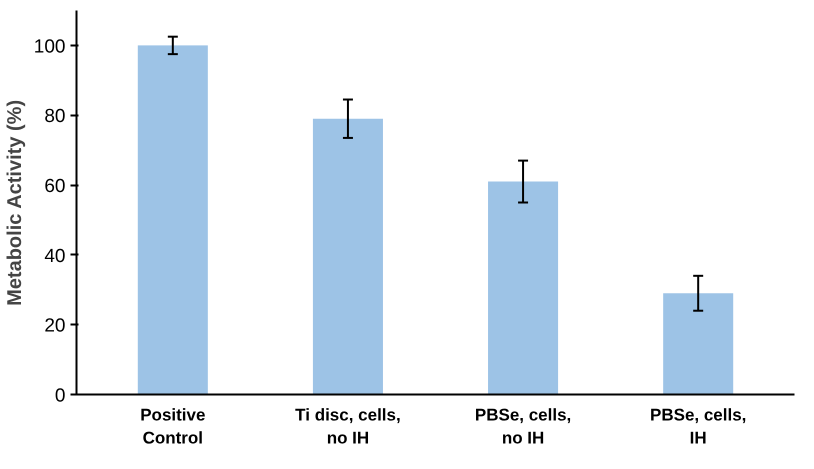  Describe the element at coordinates (173, 427) in the screenshot. I see `x-tick-label: Positive Control` at that location.